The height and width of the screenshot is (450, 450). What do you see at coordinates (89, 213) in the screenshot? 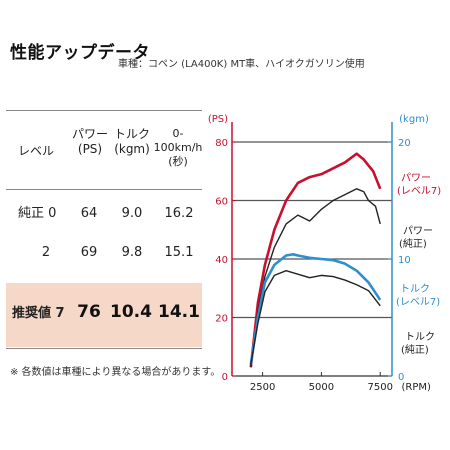
I see `row-stock-power: 64` at bounding box center [89, 213].